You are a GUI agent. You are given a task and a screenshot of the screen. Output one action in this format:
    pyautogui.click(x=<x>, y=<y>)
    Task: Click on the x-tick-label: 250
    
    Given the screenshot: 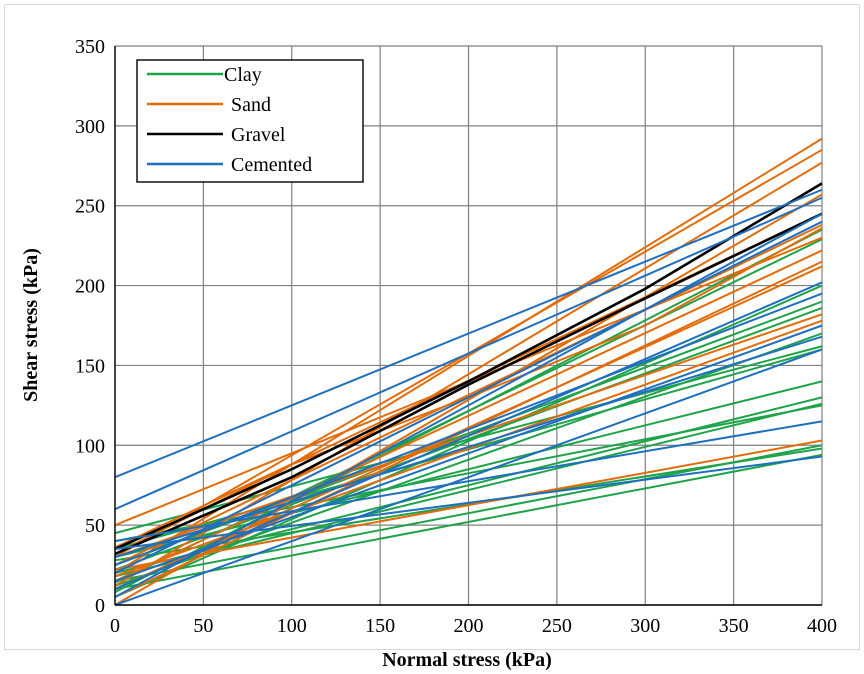 What is the action you would take?
    pyautogui.click(x=557, y=626)
    